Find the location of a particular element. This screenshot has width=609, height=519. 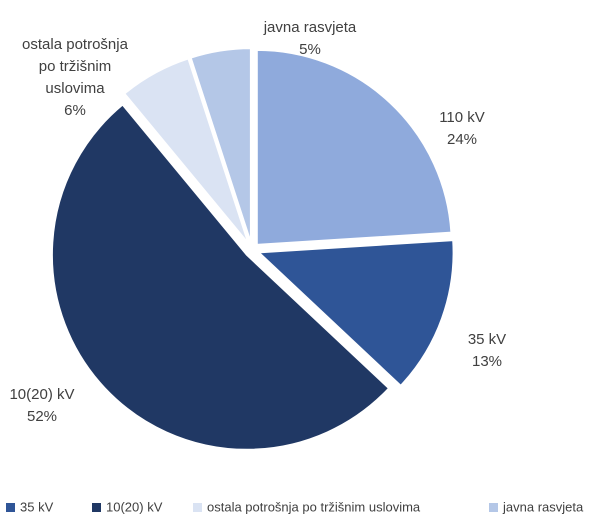

legend-label: 10(20) kV is located at coordinates (134, 506).